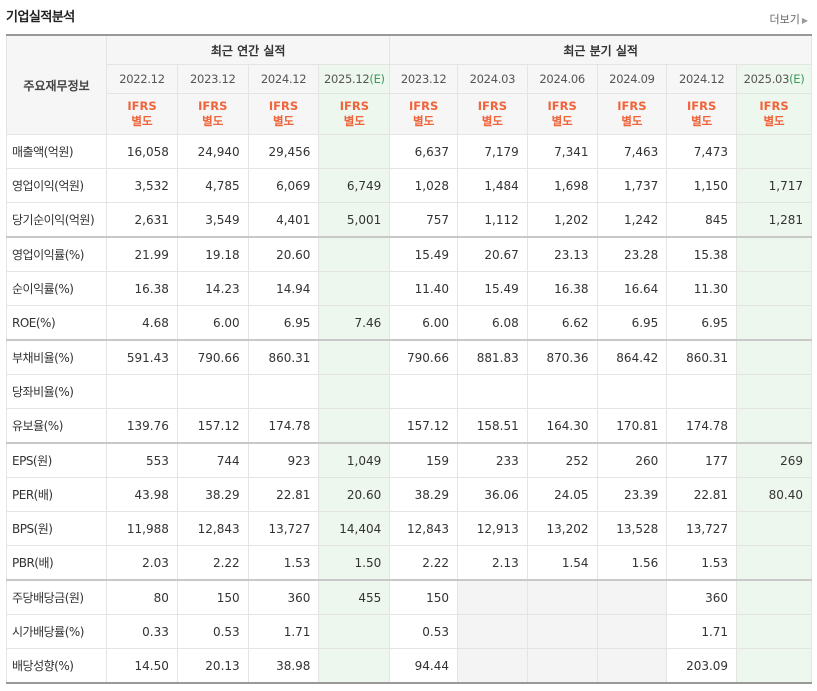  I want to click on table-cell: 6.95, so click(283, 323).